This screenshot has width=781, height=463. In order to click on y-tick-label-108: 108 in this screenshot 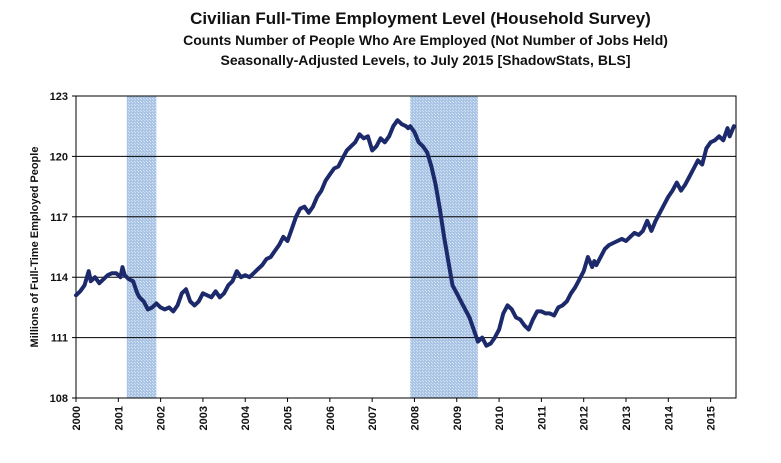, I will do `click(59, 399)`.